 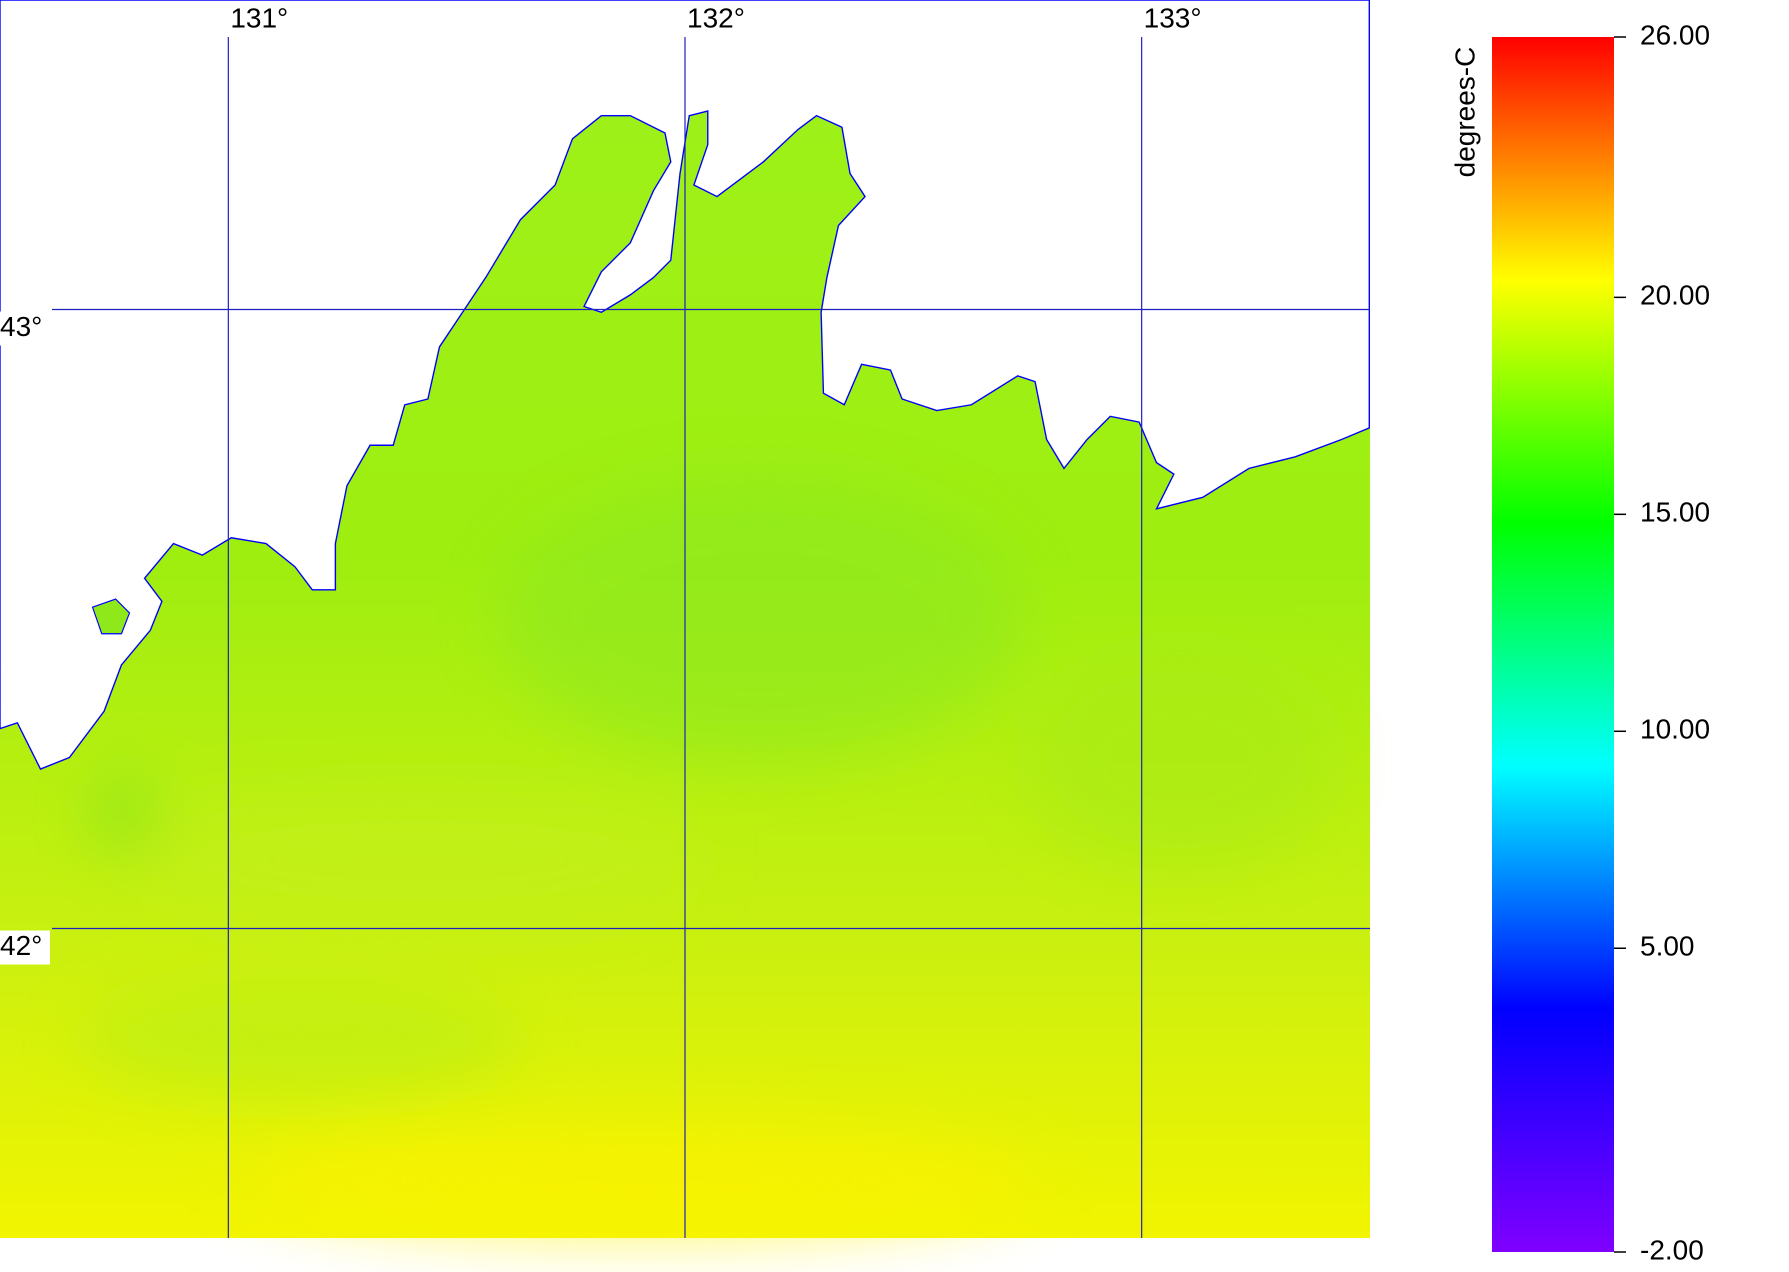 What do you see at coordinates (21, 945) in the screenshot?
I see `latitude-label: 42°` at bounding box center [21, 945].